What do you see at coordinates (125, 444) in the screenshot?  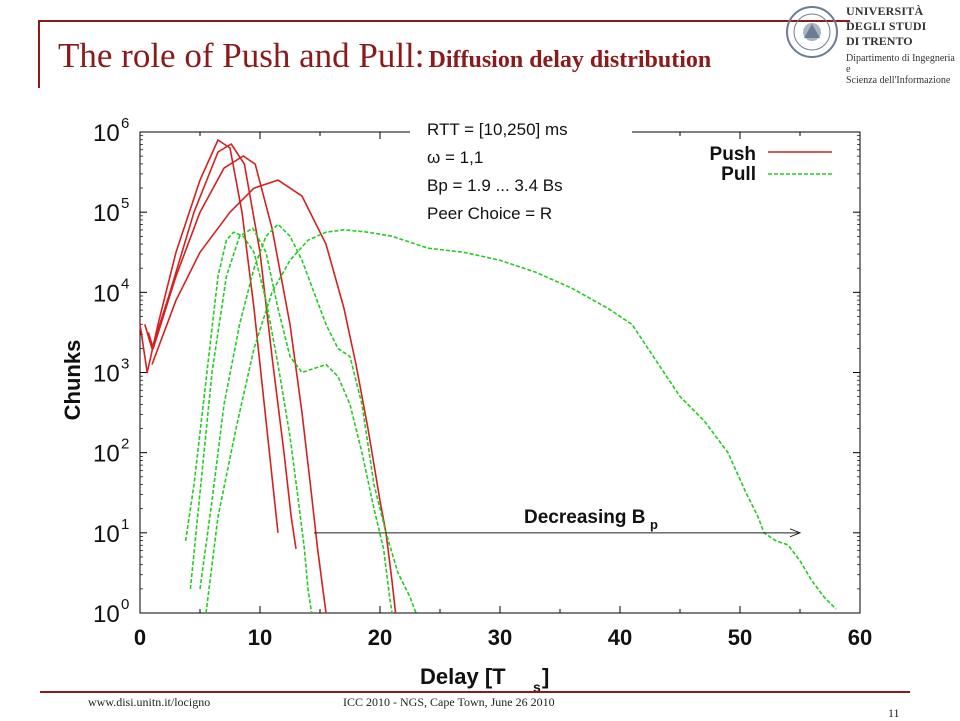 I see `y-tick-label-exp: 2` at bounding box center [125, 444].